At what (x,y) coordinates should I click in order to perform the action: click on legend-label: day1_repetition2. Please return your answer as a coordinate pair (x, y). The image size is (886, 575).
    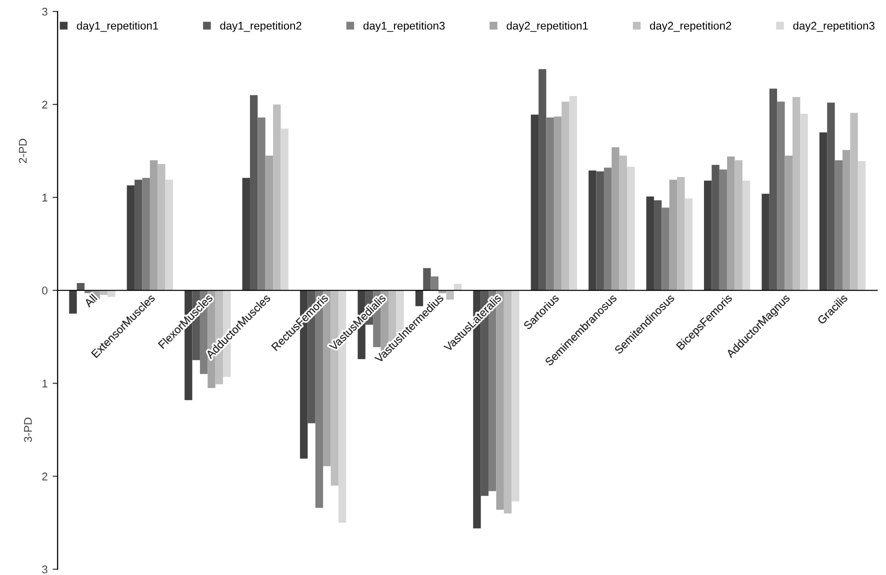
    Looking at the image, I should click on (261, 27).